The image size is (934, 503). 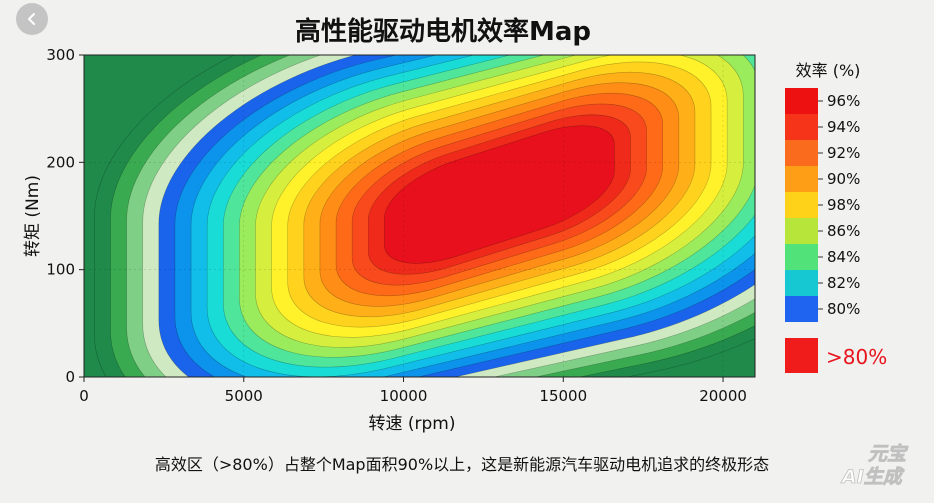 What do you see at coordinates (843, 101) in the screenshot?
I see `legend-label: 96%` at bounding box center [843, 101].